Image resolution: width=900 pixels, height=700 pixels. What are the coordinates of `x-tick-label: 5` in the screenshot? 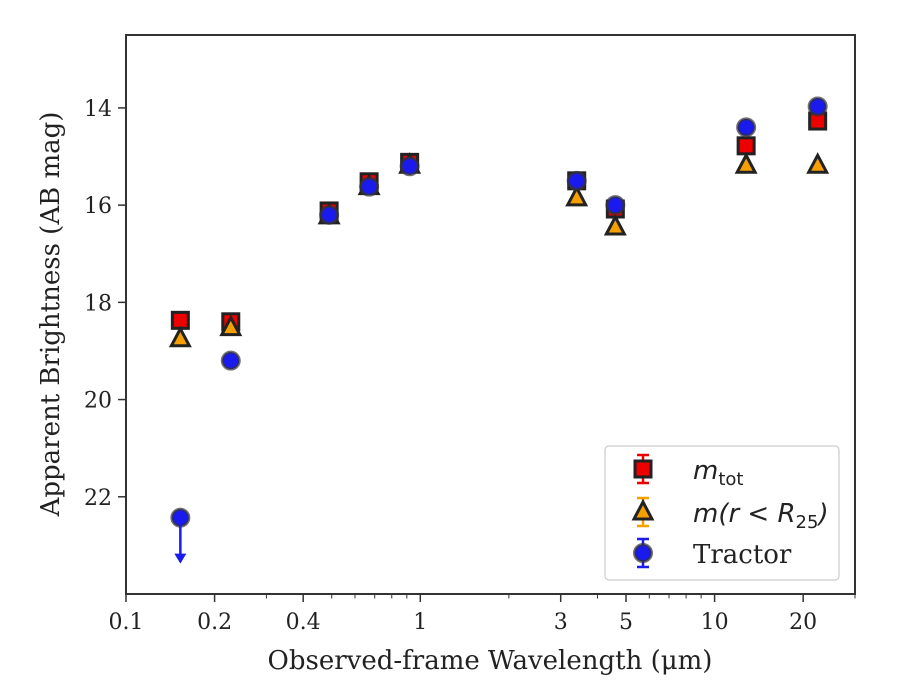 It's located at (626, 622).